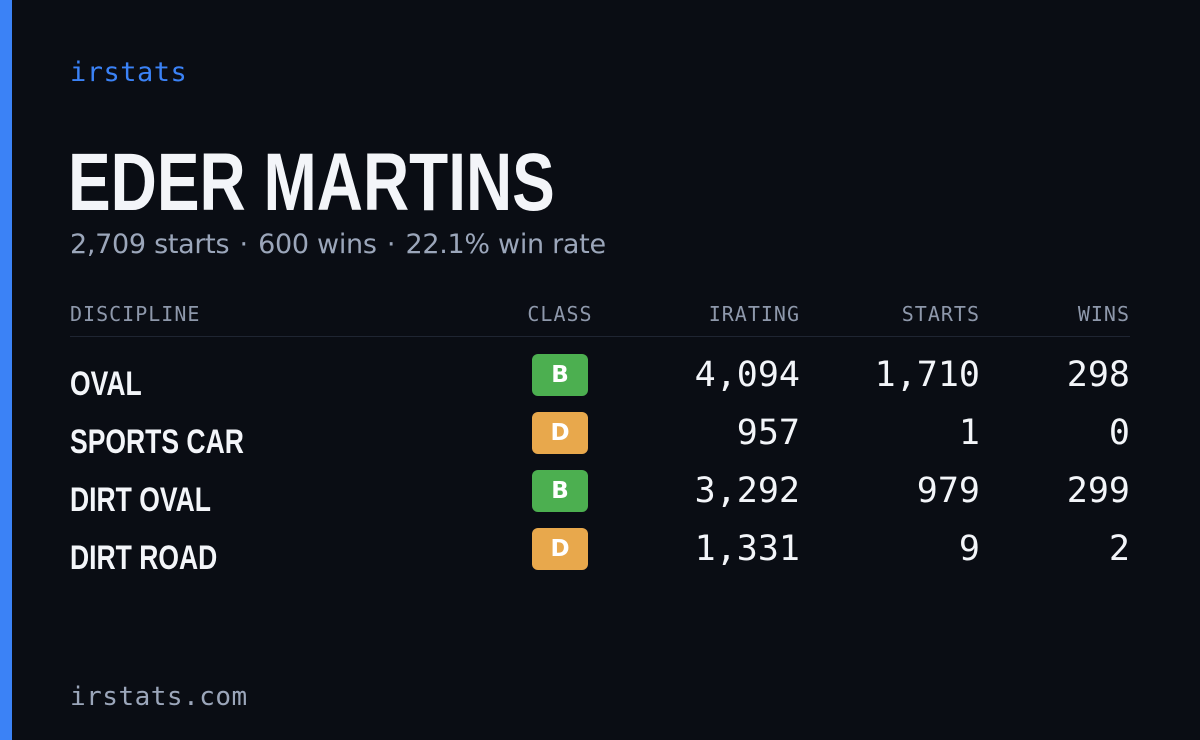 The image size is (1200, 740). Describe the element at coordinates (600, 553) in the screenshot. I see `table-row: DIRT ROAD D 1,331 9 2` at that location.